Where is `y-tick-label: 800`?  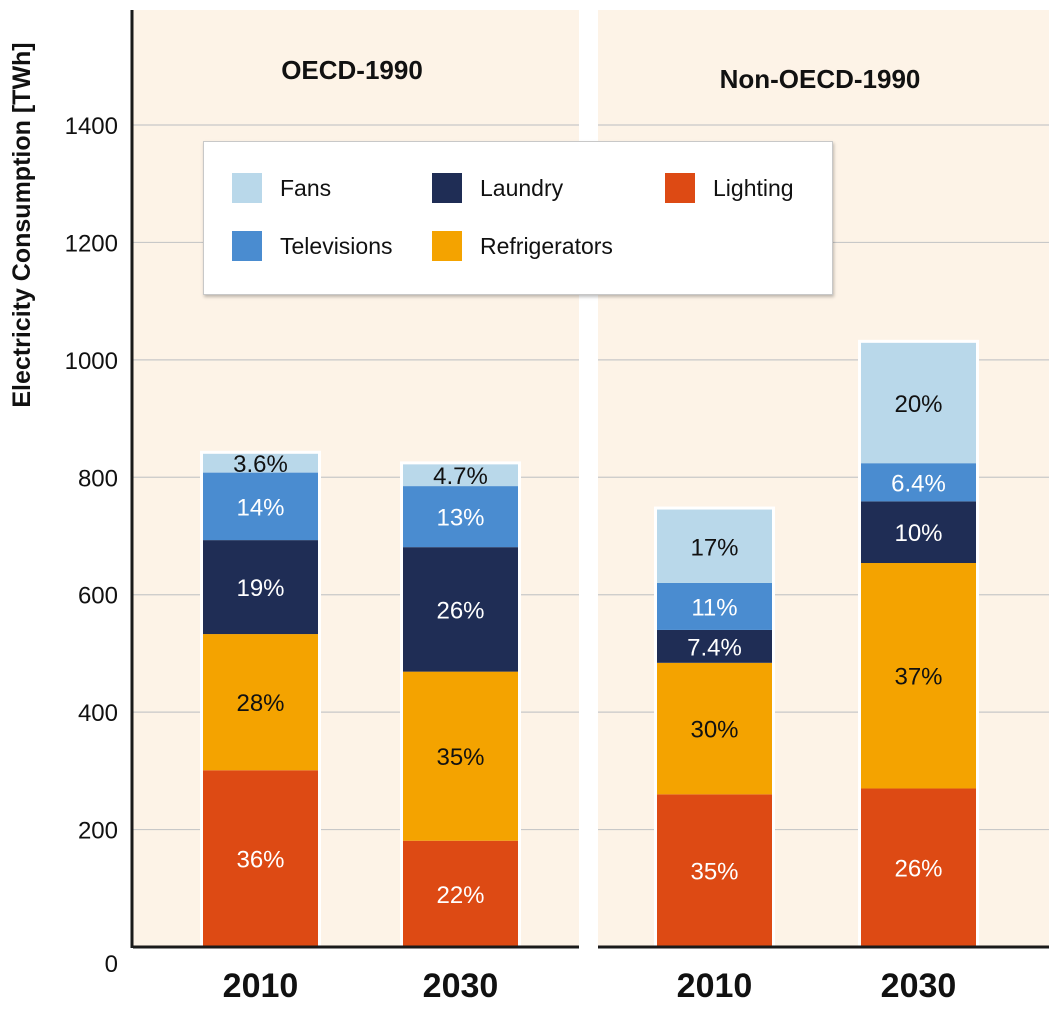
y-tick-label: 800 is located at coordinates (98, 478).